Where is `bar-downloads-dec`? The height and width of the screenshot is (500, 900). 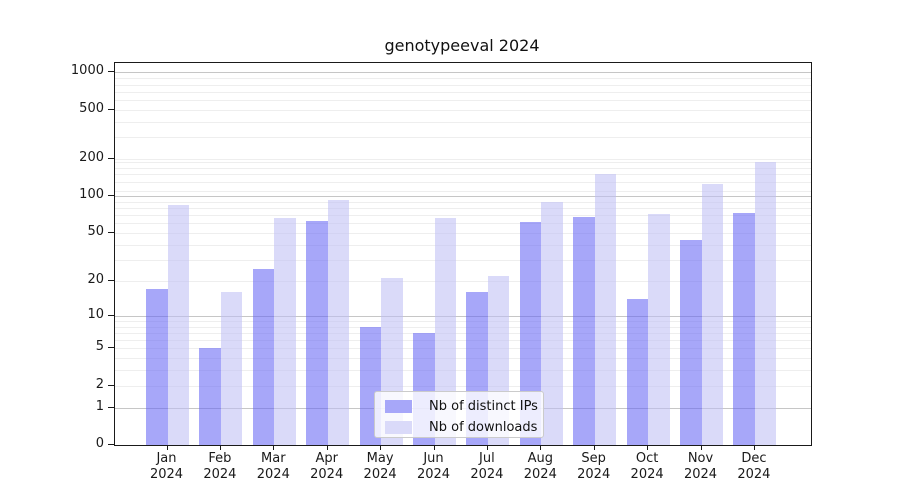
bar-downloads-dec is located at coordinates (765, 303).